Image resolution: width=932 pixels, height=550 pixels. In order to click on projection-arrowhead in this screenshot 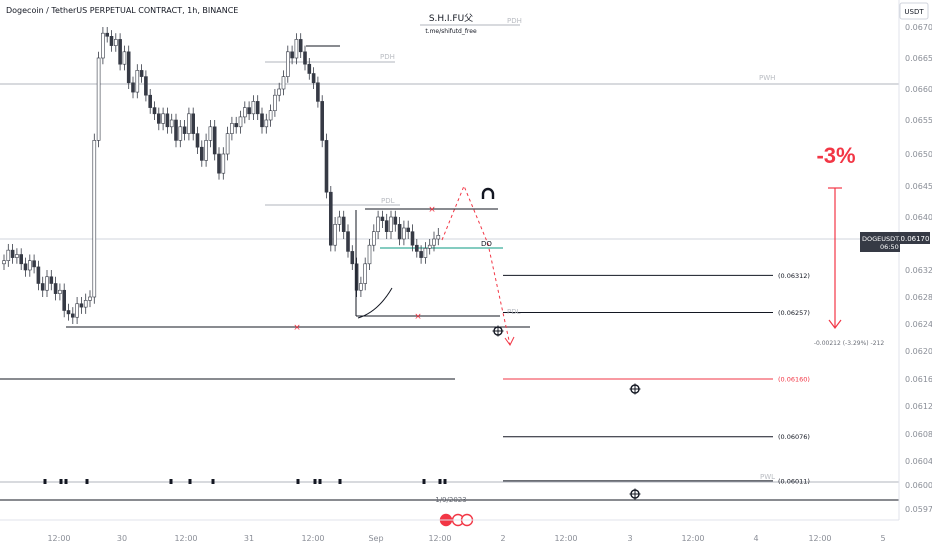, I will do `click(509, 341)`.